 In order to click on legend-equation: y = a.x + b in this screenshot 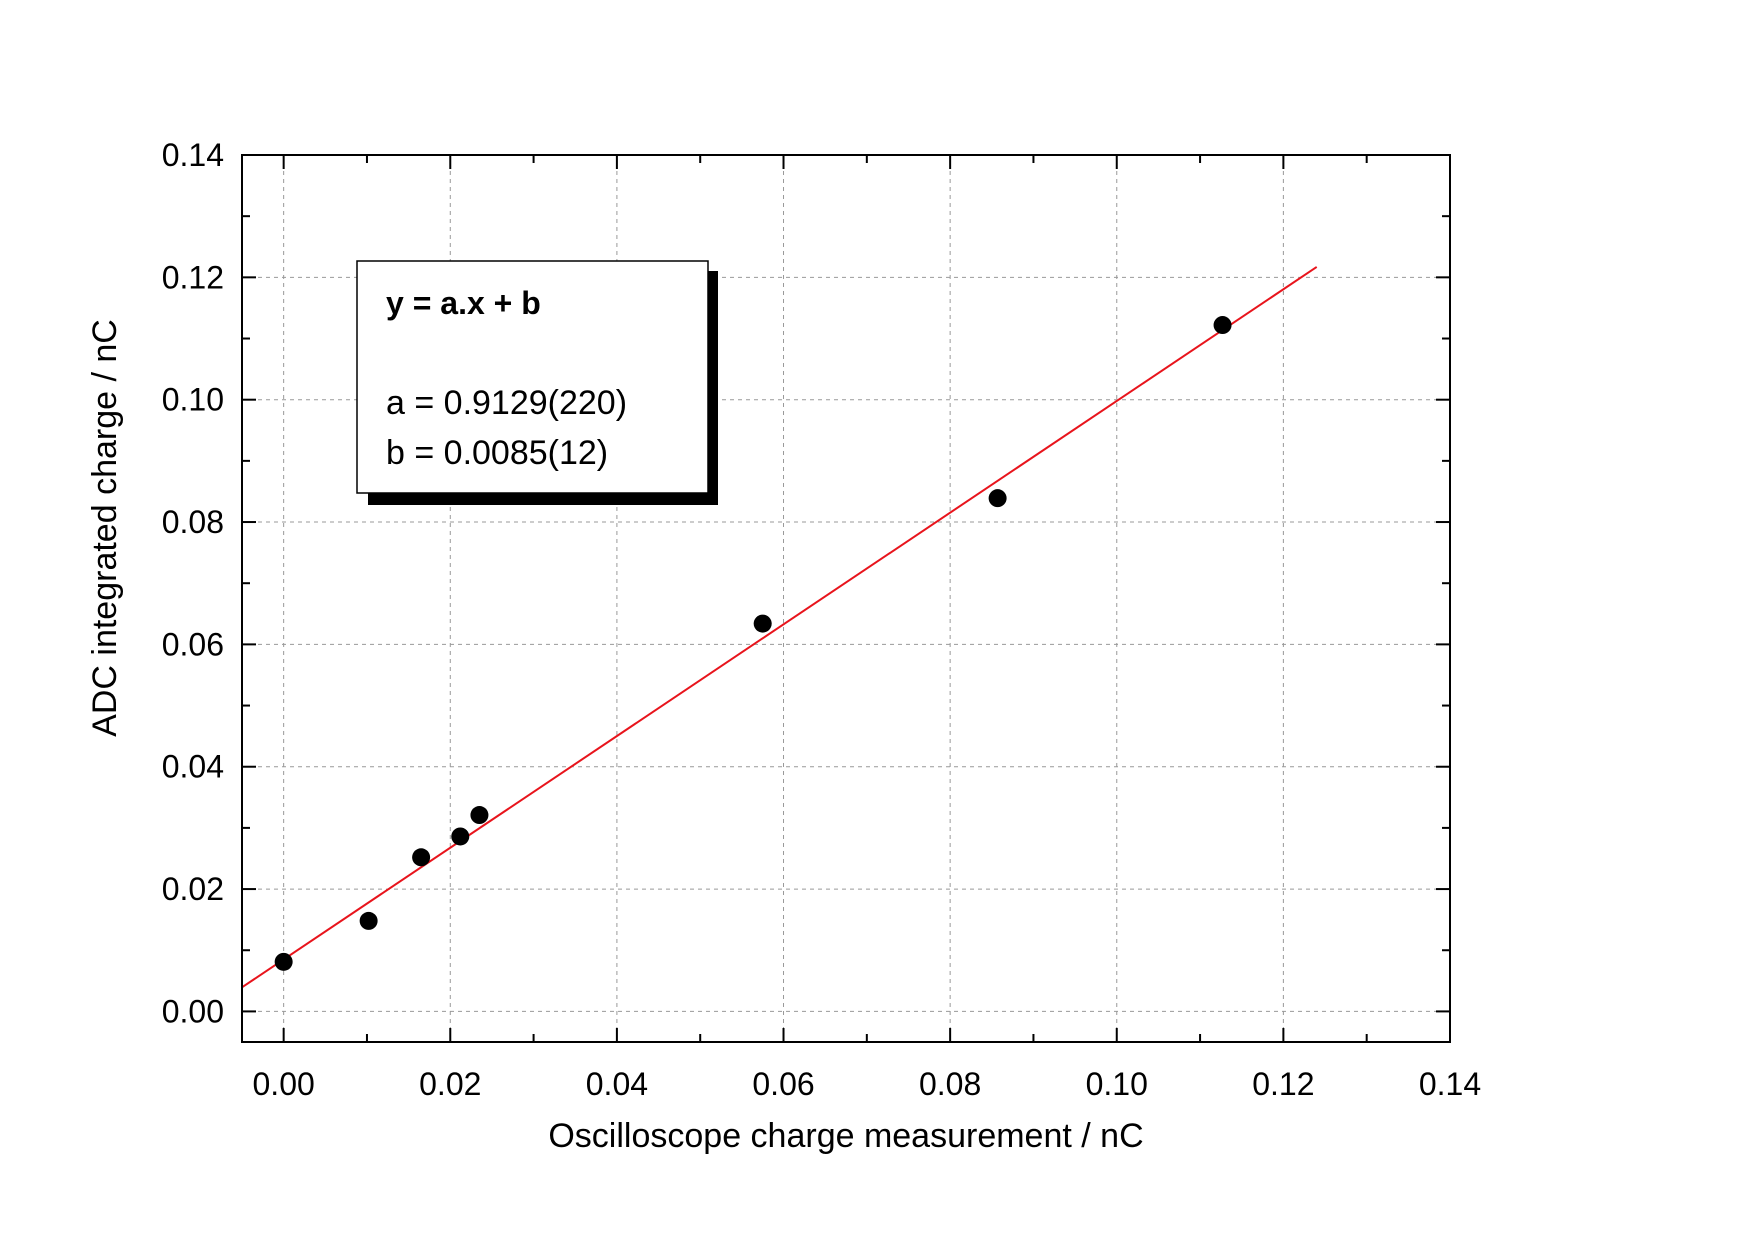, I will do `click(463, 303)`.